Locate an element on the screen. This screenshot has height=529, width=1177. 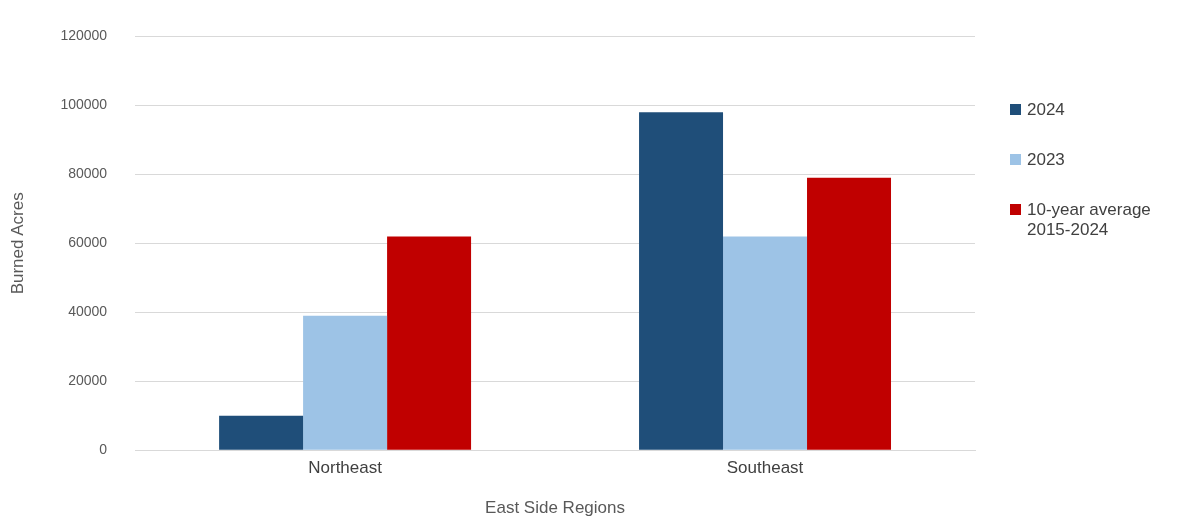
y-axis-title: Burned Acres is located at coordinates (17, 243).